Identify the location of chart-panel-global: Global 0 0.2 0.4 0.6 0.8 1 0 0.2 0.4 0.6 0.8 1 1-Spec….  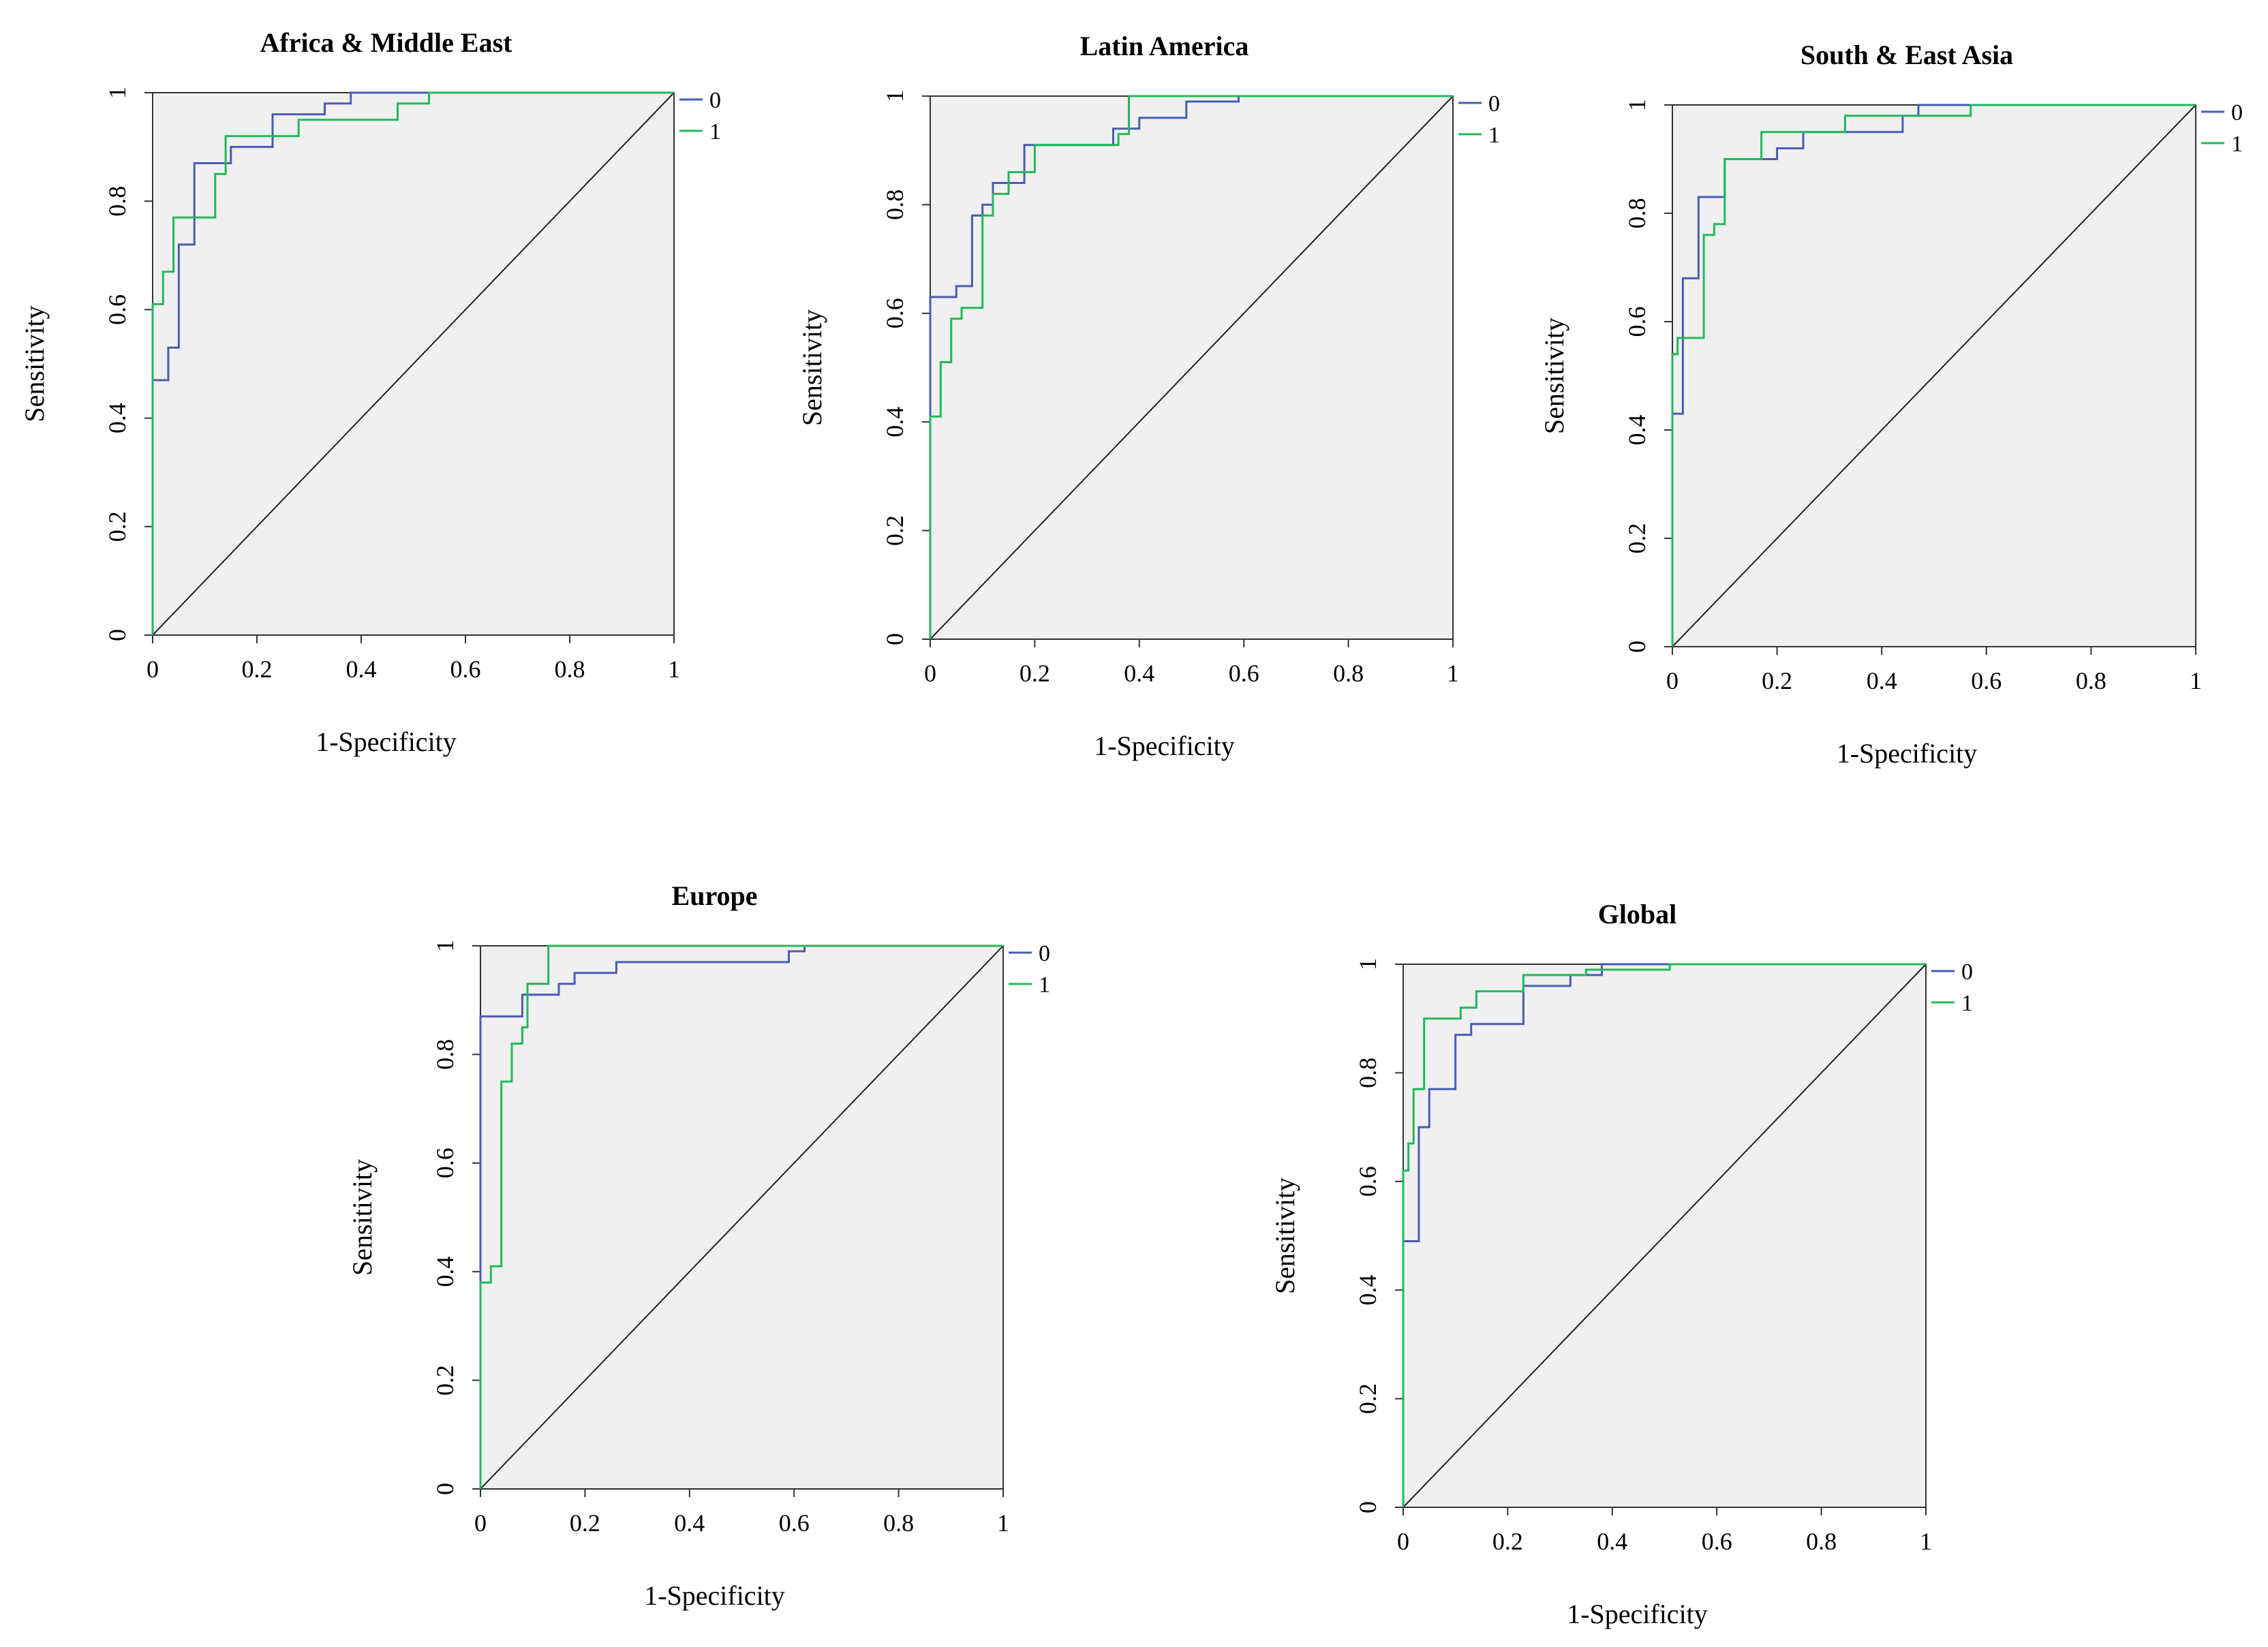
(1621, 1264).